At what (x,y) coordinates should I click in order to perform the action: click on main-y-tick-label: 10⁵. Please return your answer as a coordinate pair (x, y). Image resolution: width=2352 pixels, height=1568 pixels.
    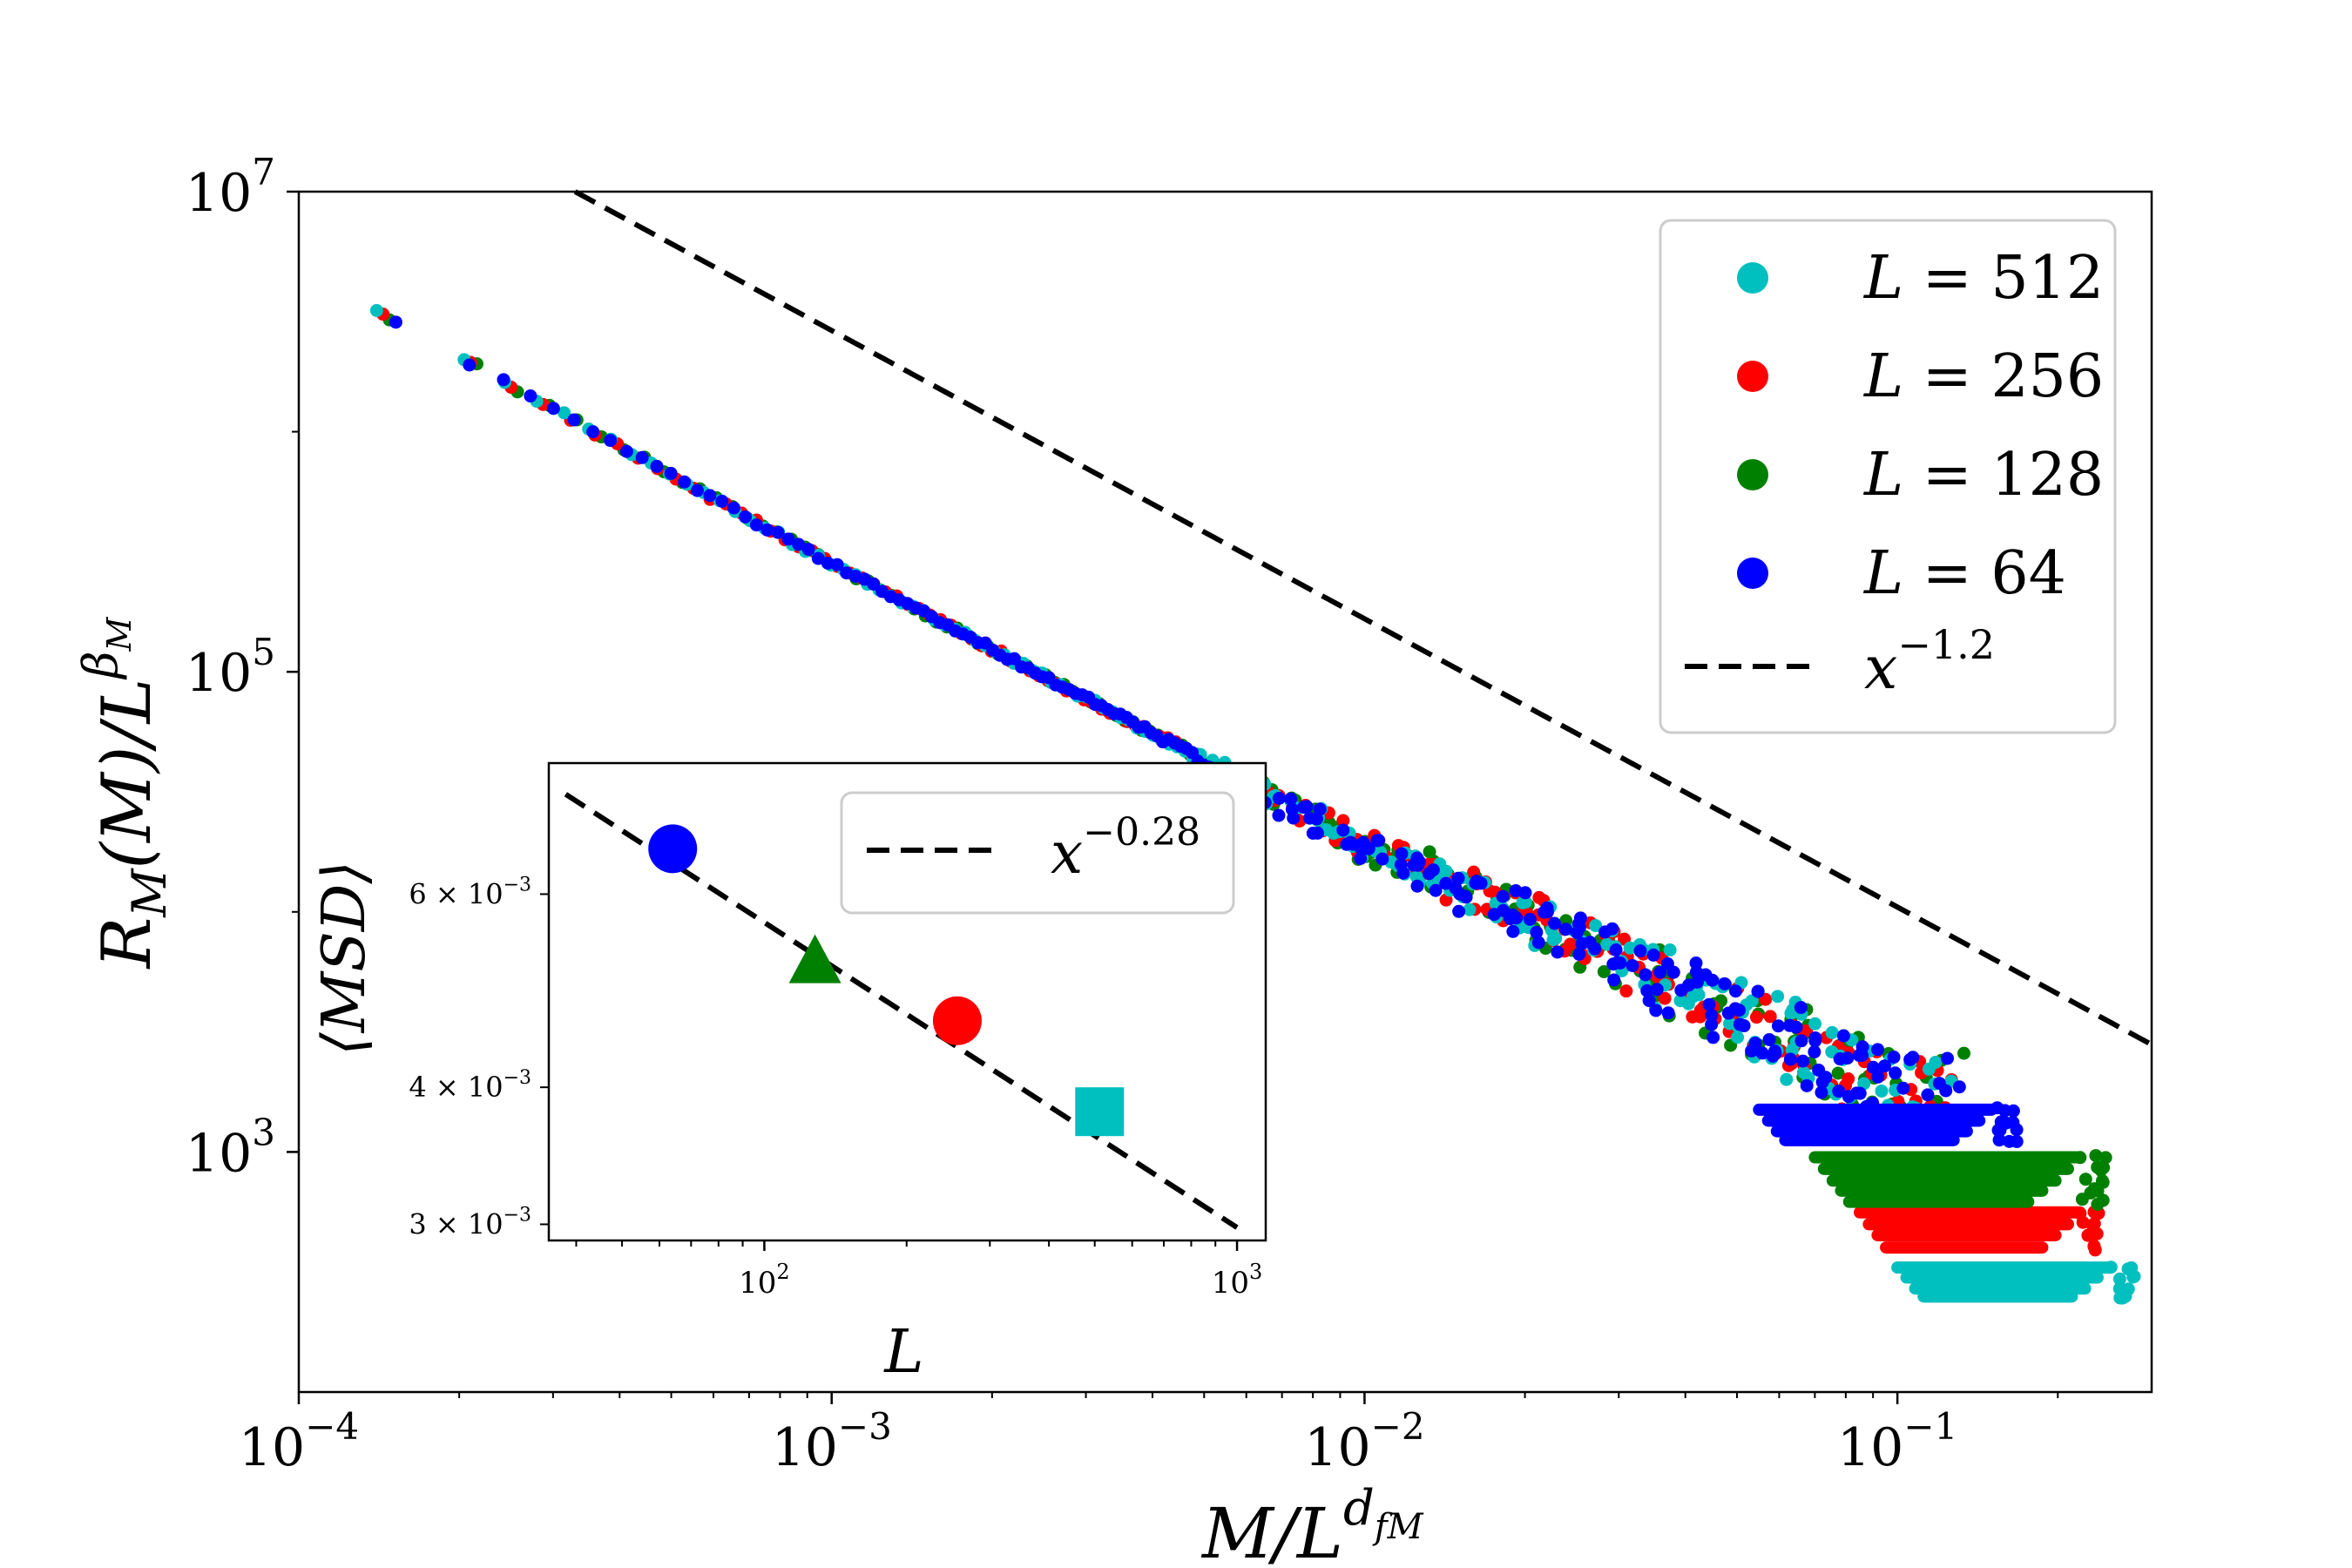
    Looking at the image, I should click on (230, 667).